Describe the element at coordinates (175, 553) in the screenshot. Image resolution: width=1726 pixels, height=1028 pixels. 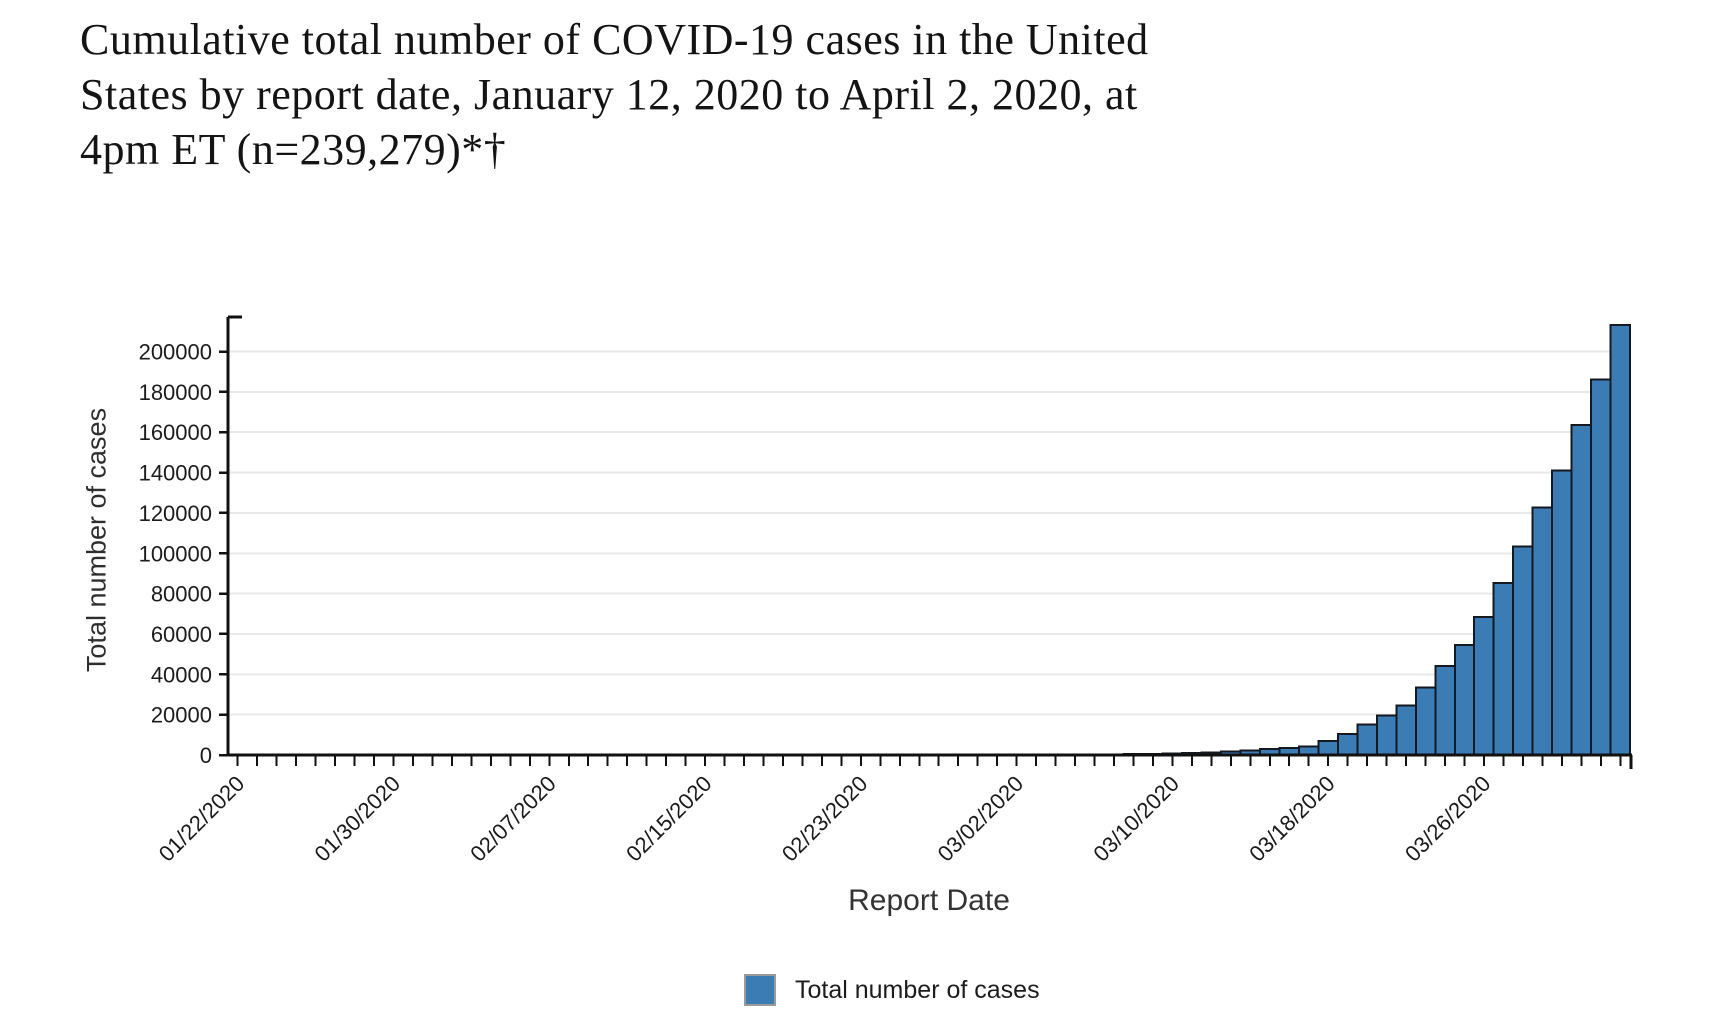
I see `y-tick-label: 100000` at that location.